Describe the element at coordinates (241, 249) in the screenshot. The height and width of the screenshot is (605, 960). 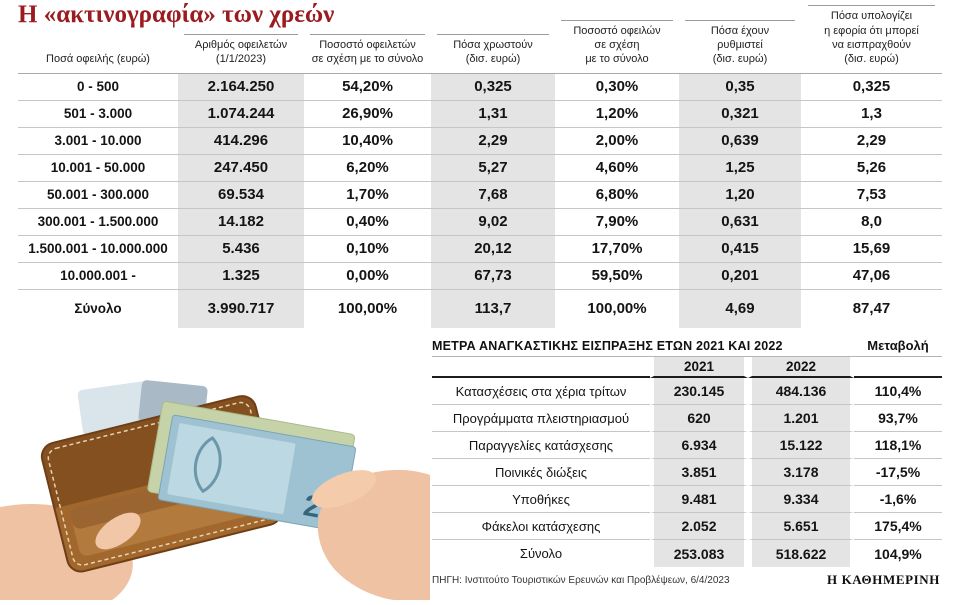
I see `table-cell: 5.436` at that location.